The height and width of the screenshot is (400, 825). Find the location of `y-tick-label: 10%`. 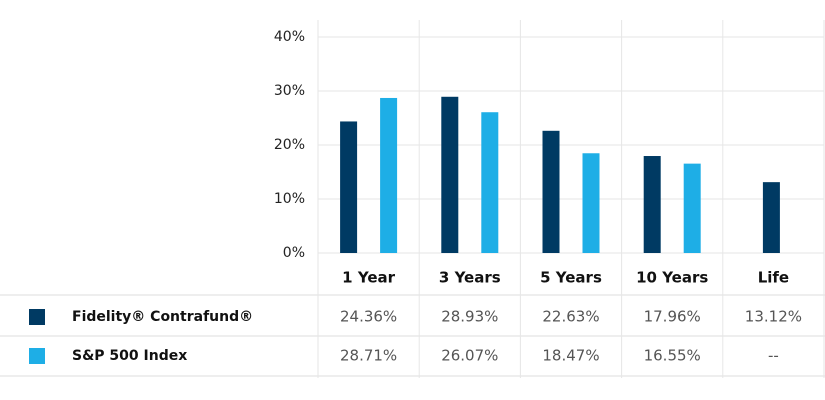

y-tick-label: 10% is located at coordinates (289, 199).